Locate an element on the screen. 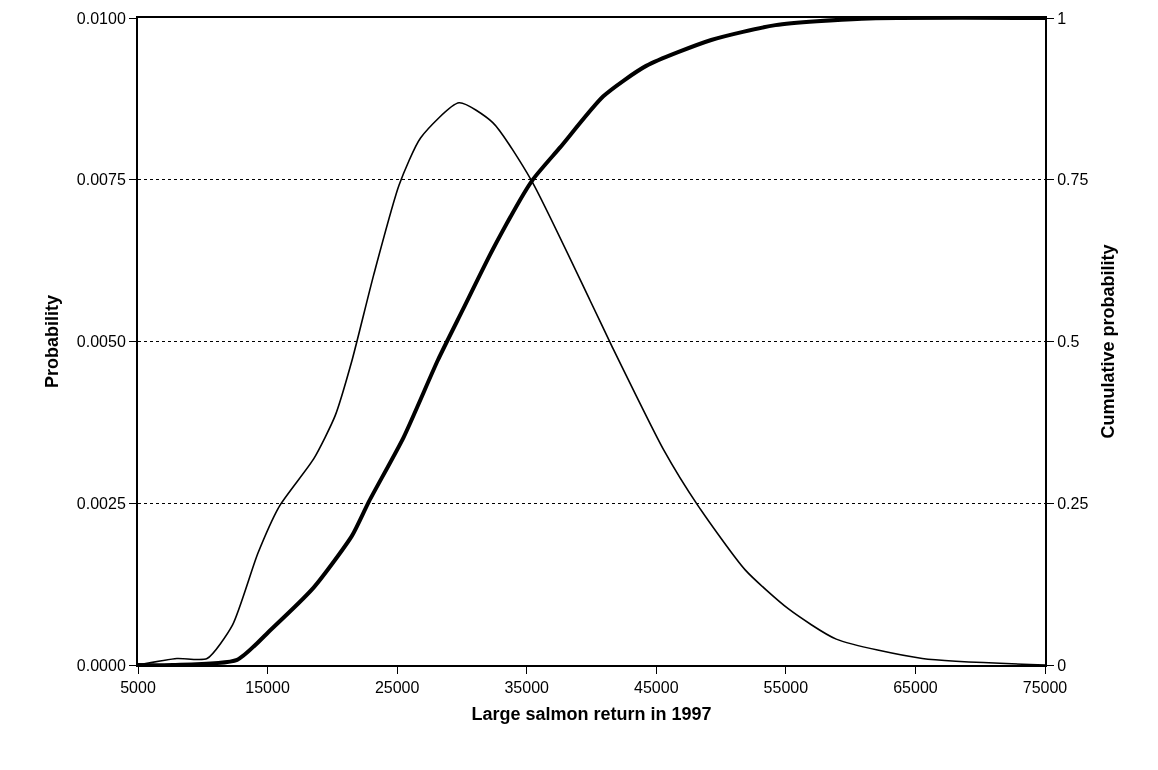 The width and height of the screenshot is (1158, 770). y-tick-label: 0.0100 is located at coordinates (101, 18).